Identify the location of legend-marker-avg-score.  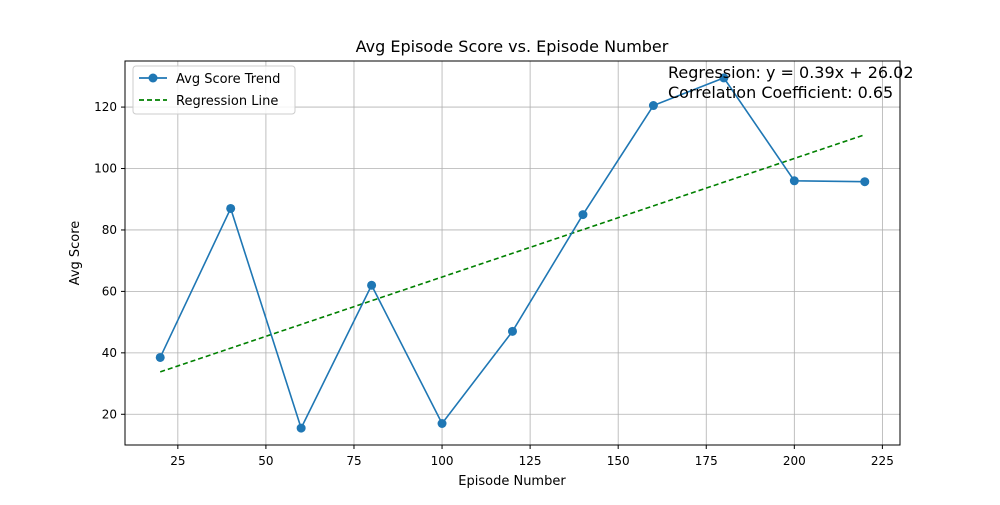
(153, 78).